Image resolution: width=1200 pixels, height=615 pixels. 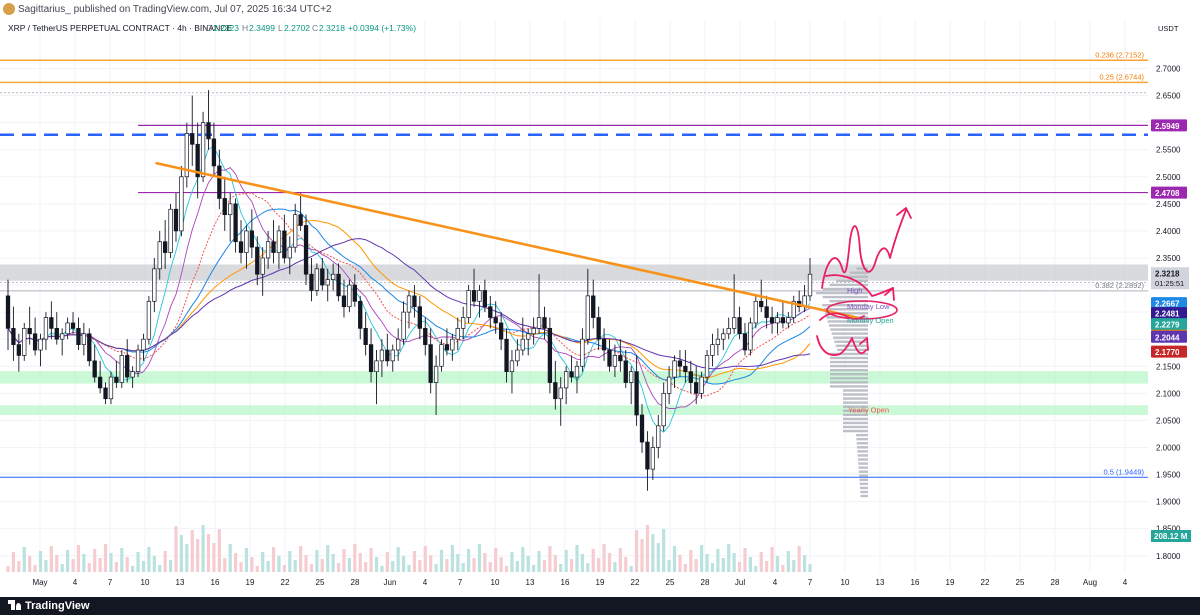 I want to click on time-tick-label: 22, so click(x=985, y=582).